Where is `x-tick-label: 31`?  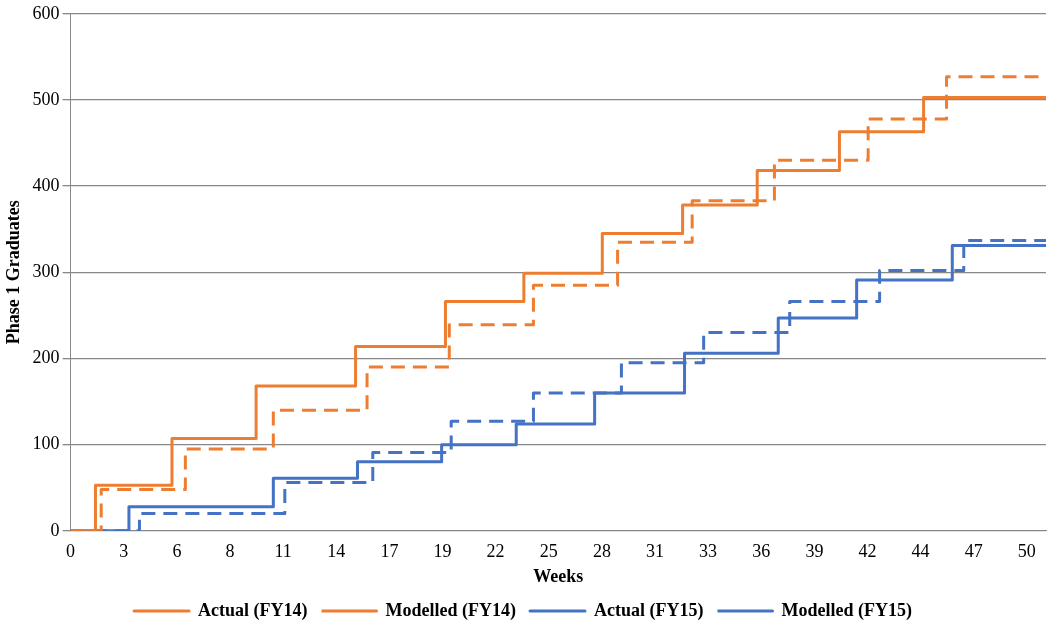 x-tick-label: 31 is located at coordinates (655, 551).